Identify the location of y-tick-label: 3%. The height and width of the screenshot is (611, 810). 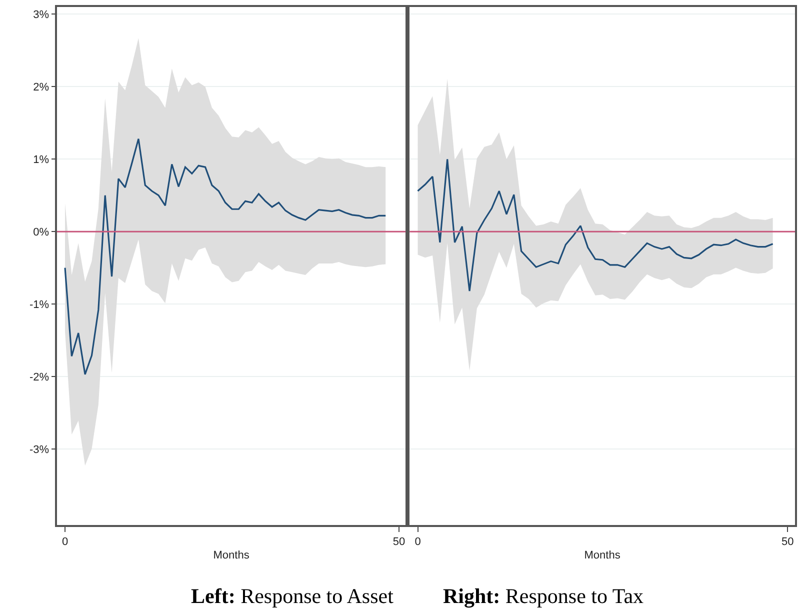
(41, 15).